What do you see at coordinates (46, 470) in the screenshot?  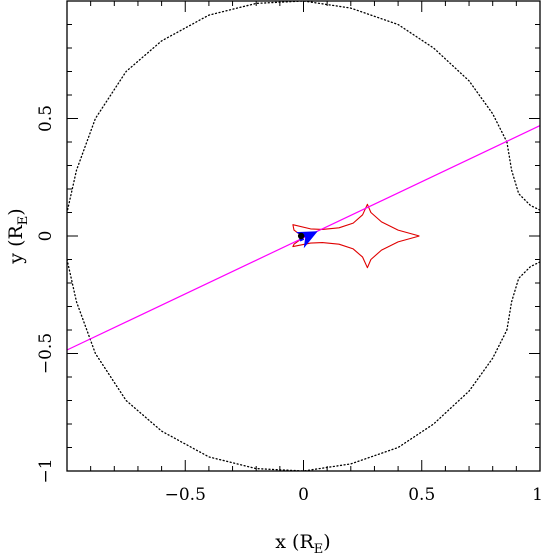 I see `y-tick-label: −1` at bounding box center [46, 470].